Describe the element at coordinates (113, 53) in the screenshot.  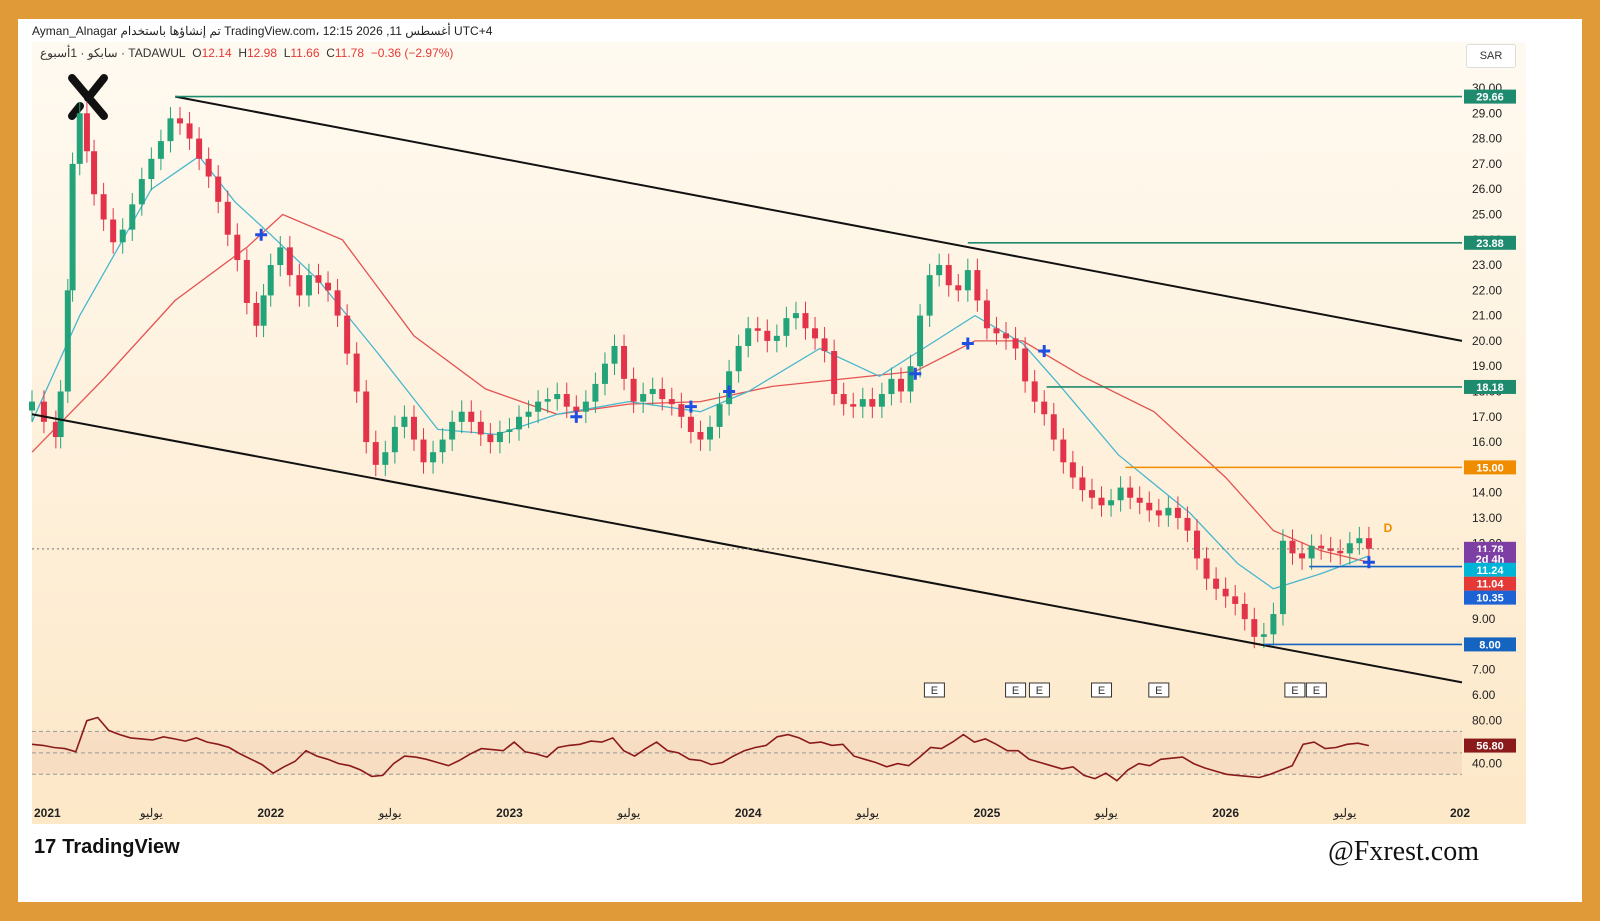
I see `symbol-label: سابكو · 1أسبوع · TADAWUL` at that location.